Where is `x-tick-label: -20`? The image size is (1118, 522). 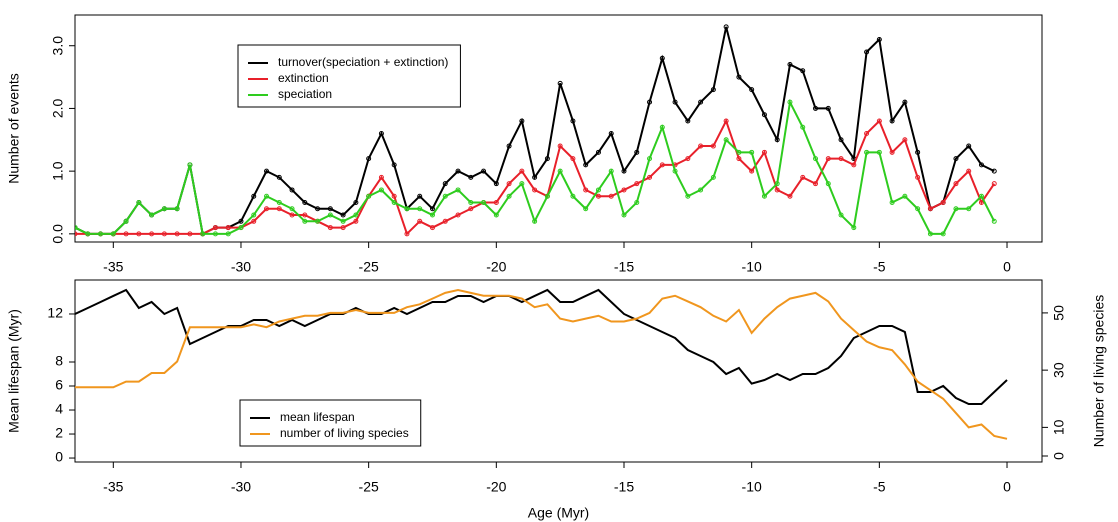
x-tick-label: -20 is located at coordinates (496, 267).